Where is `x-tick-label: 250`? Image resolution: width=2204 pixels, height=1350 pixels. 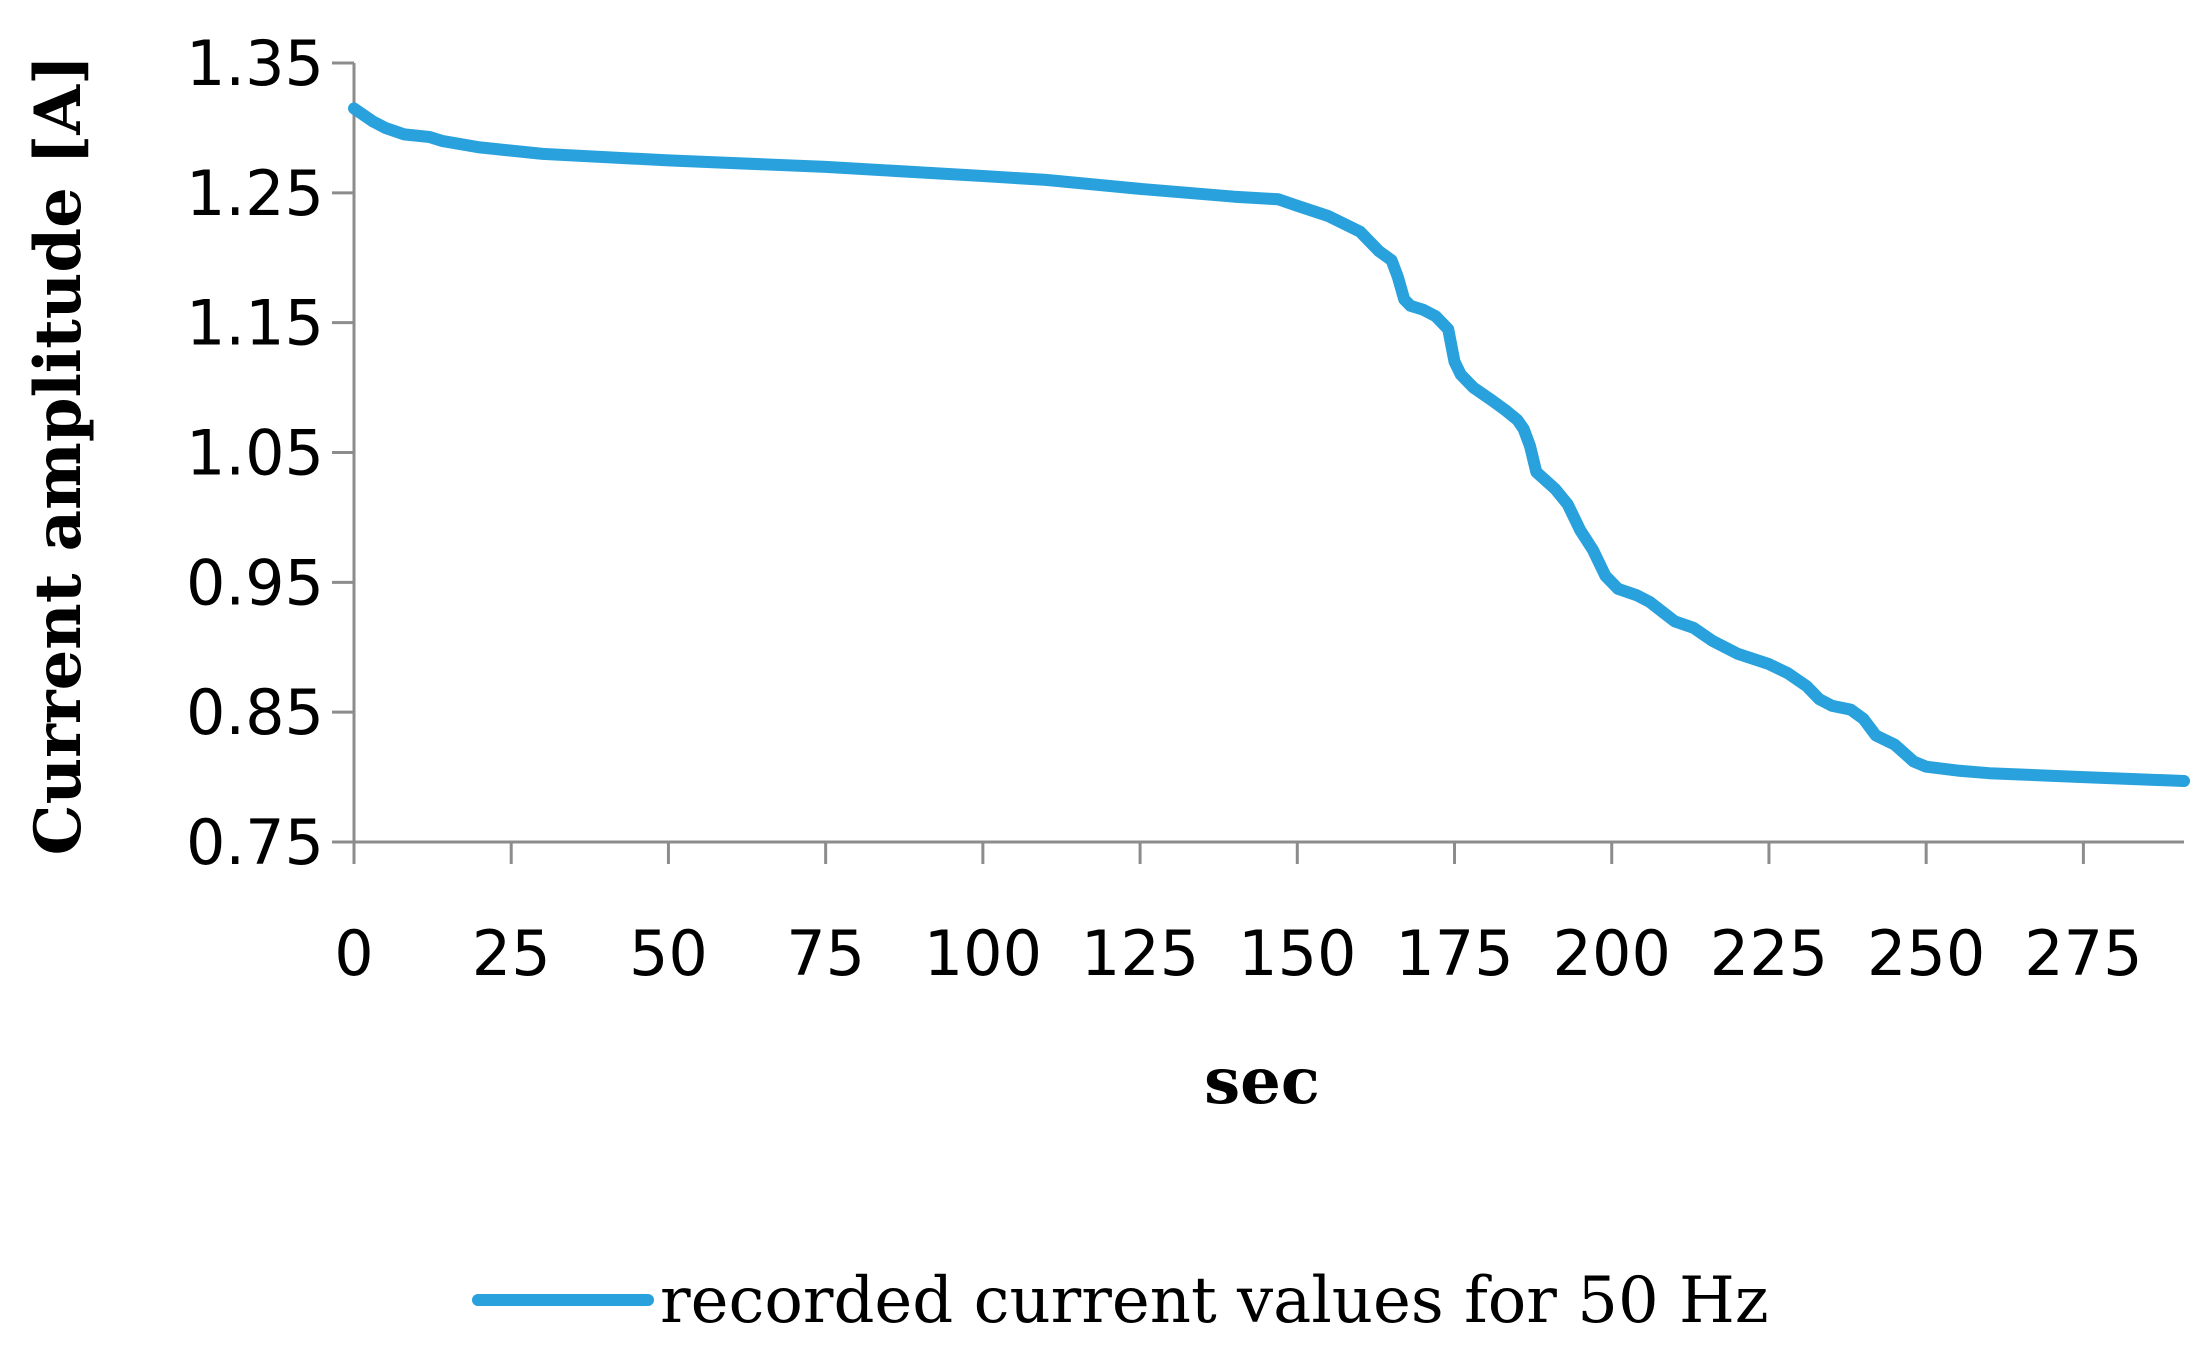 x-tick-label: 250 is located at coordinates (1926, 953).